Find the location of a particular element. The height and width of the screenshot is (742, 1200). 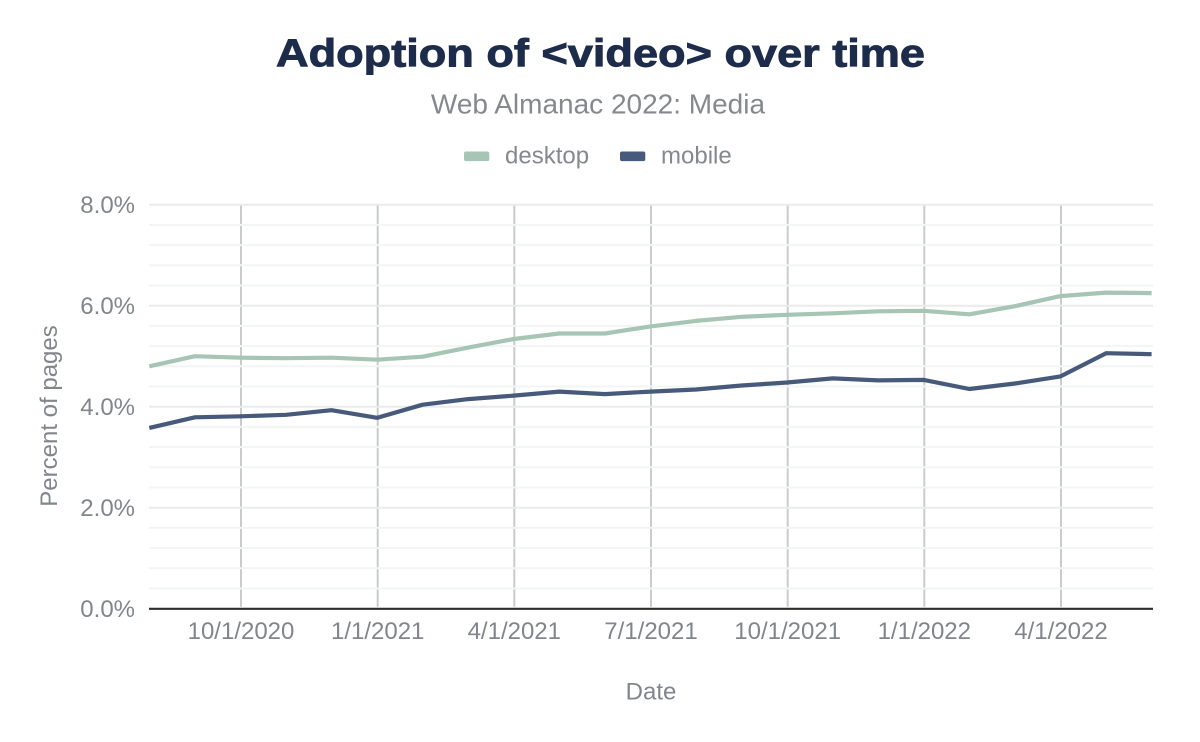

svg-text: Web Almanac 2022: Media is located at coordinates (598, 104).